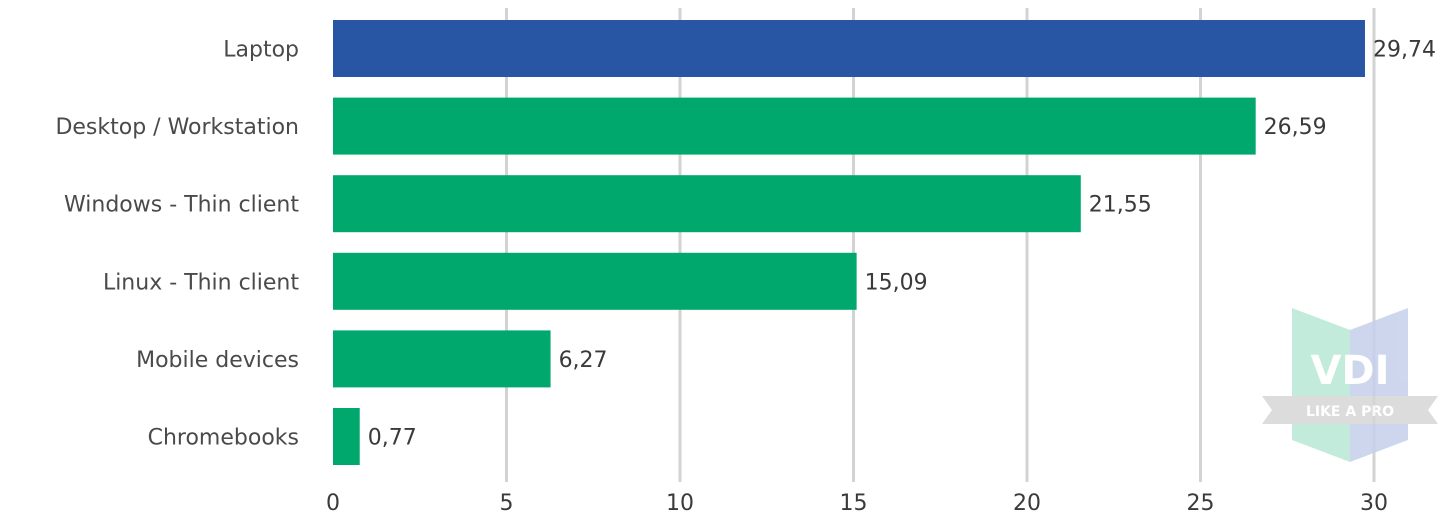  I want to click on category-label: Laptop, so click(261, 50).